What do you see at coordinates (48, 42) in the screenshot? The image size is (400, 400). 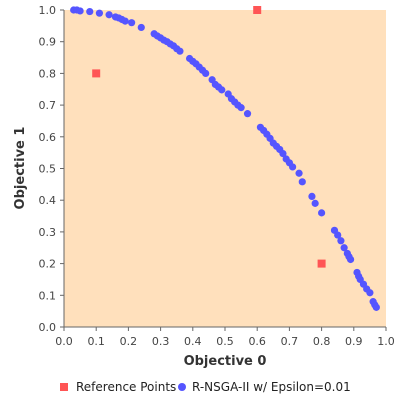 I see `y-tick-label: 0.9` at bounding box center [48, 42].